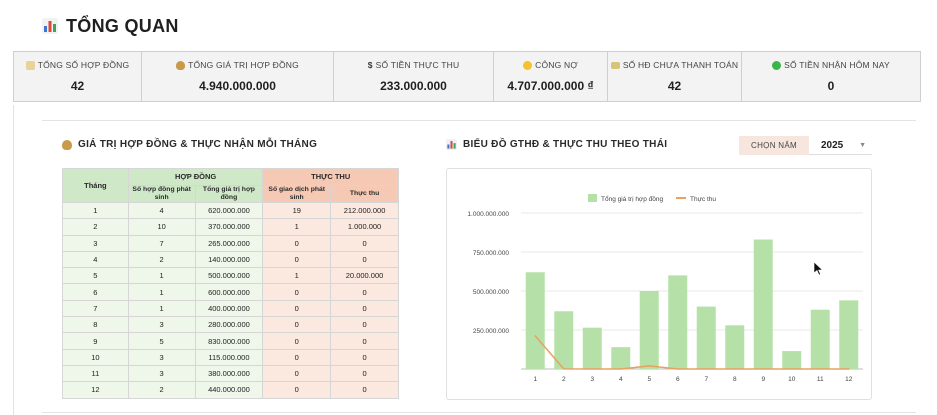  I want to click on table-row: 6 1 600.000.000 0 0, so click(230, 292).